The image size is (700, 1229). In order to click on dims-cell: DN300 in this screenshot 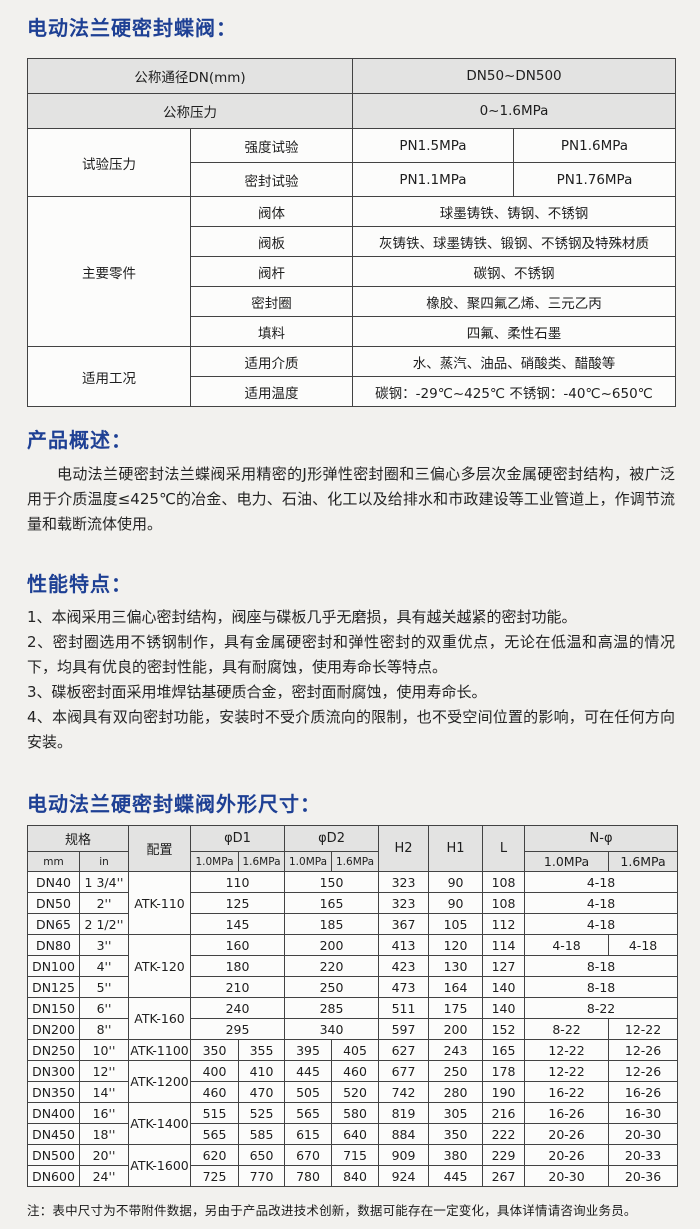, I will do `click(53, 1071)`.